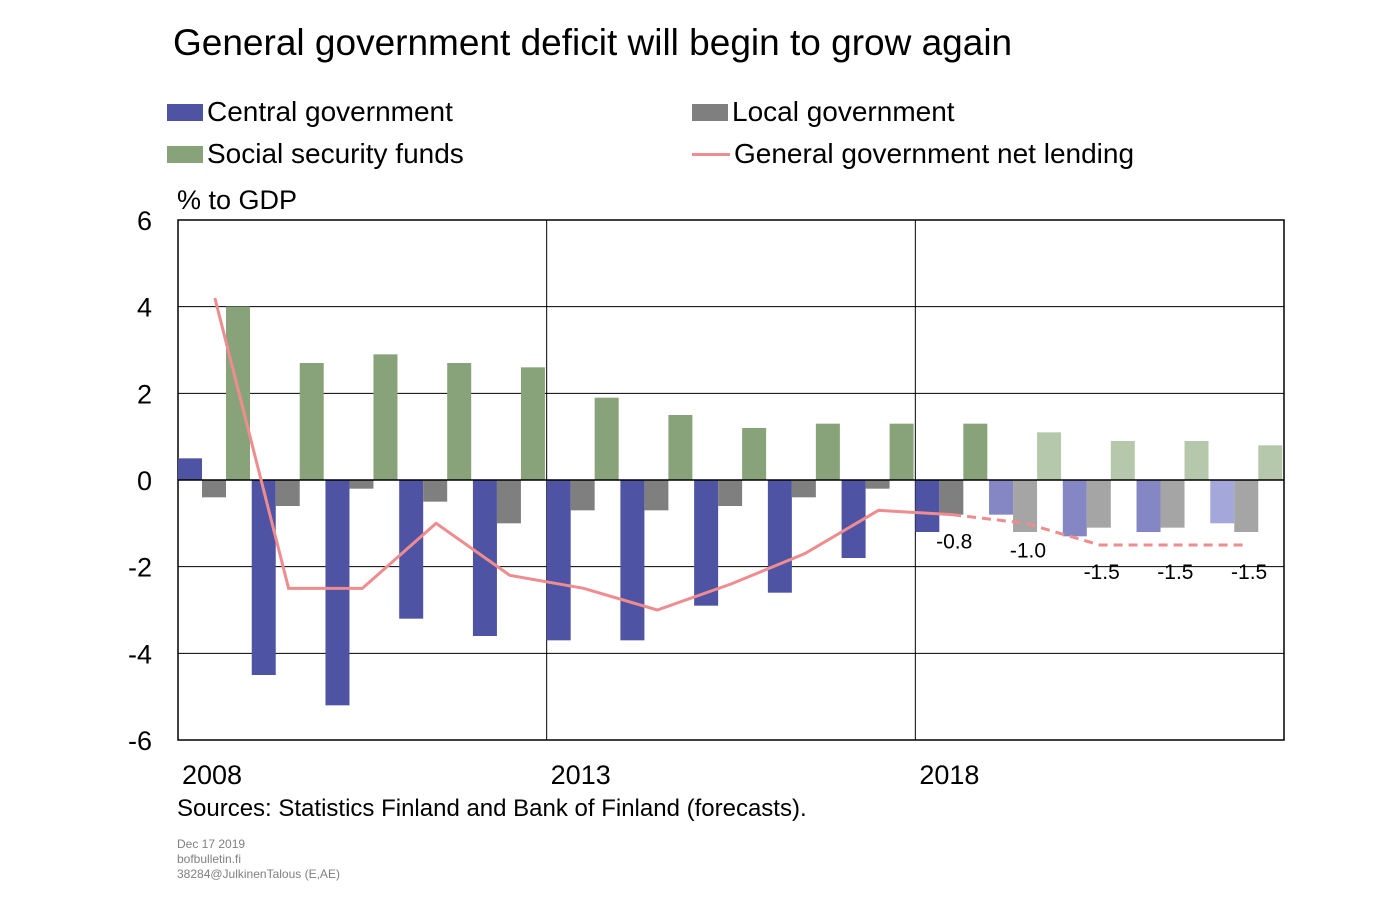 This screenshot has height=900, width=1378. What do you see at coordinates (185, 154) in the screenshot?
I see `legend-swatch-social-security-funds` at bounding box center [185, 154].